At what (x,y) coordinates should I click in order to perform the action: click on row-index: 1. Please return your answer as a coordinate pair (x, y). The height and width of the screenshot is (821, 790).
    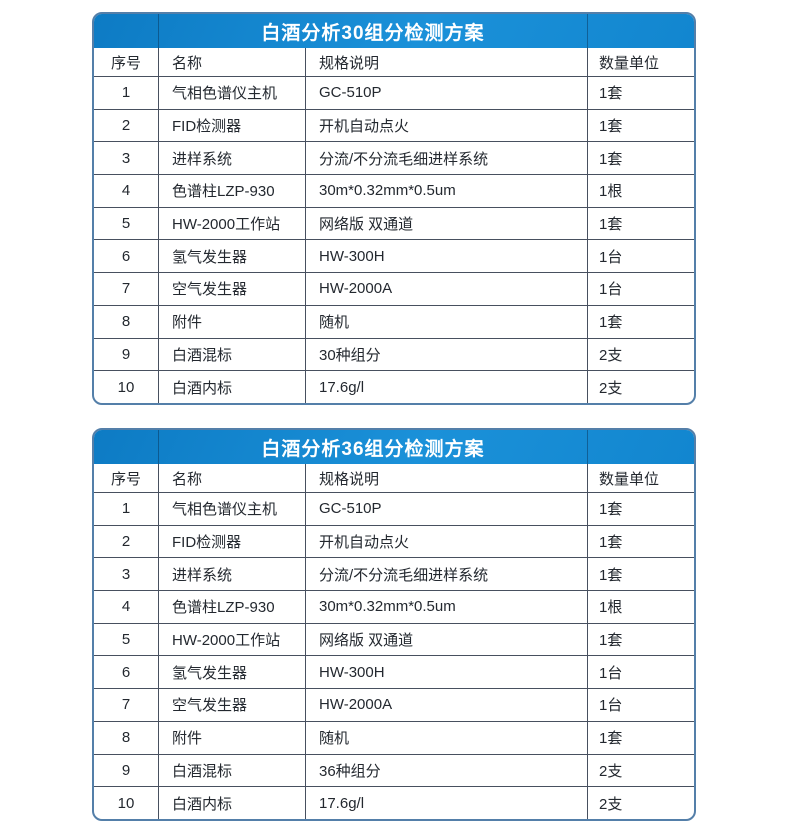
    Looking at the image, I should click on (126, 509).